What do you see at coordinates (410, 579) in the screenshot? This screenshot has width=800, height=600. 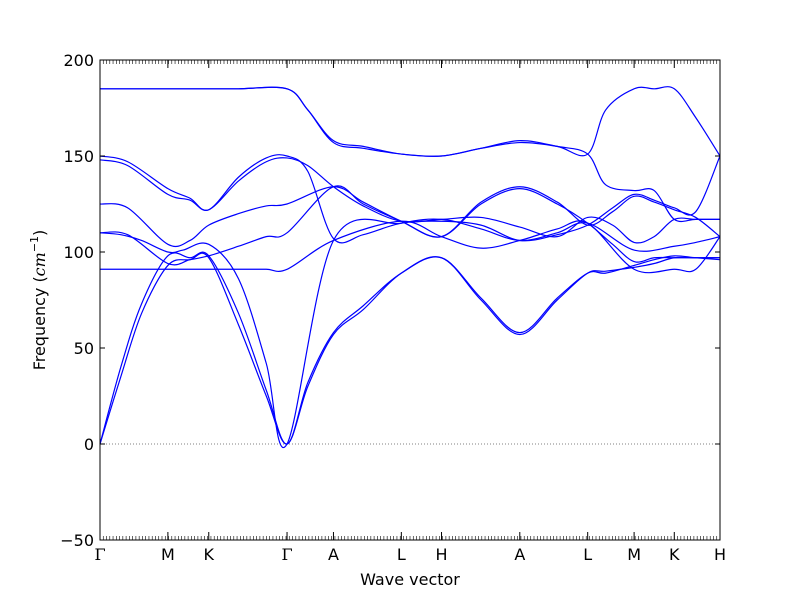 I see `x-axis-title: Wave vector` at bounding box center [410, 579].